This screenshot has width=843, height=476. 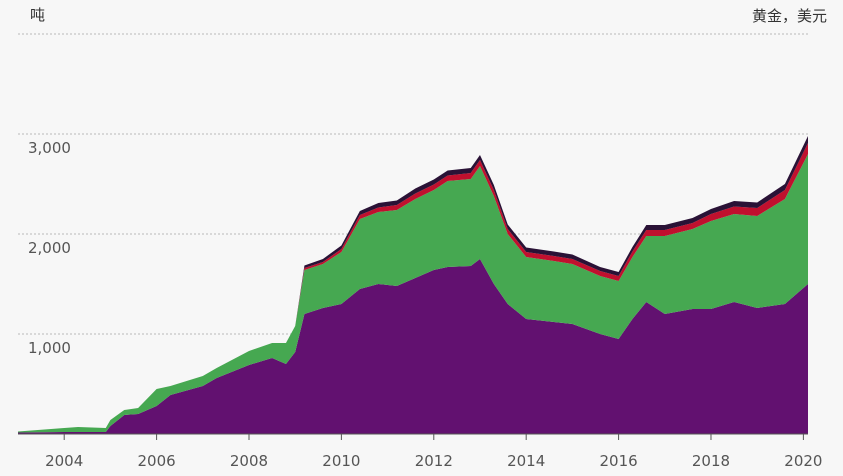 What do you see at coordinates (789, 16) in the screenshot?
I see `top-right-note: 黄金，美元` at bounding box center [789, 16].